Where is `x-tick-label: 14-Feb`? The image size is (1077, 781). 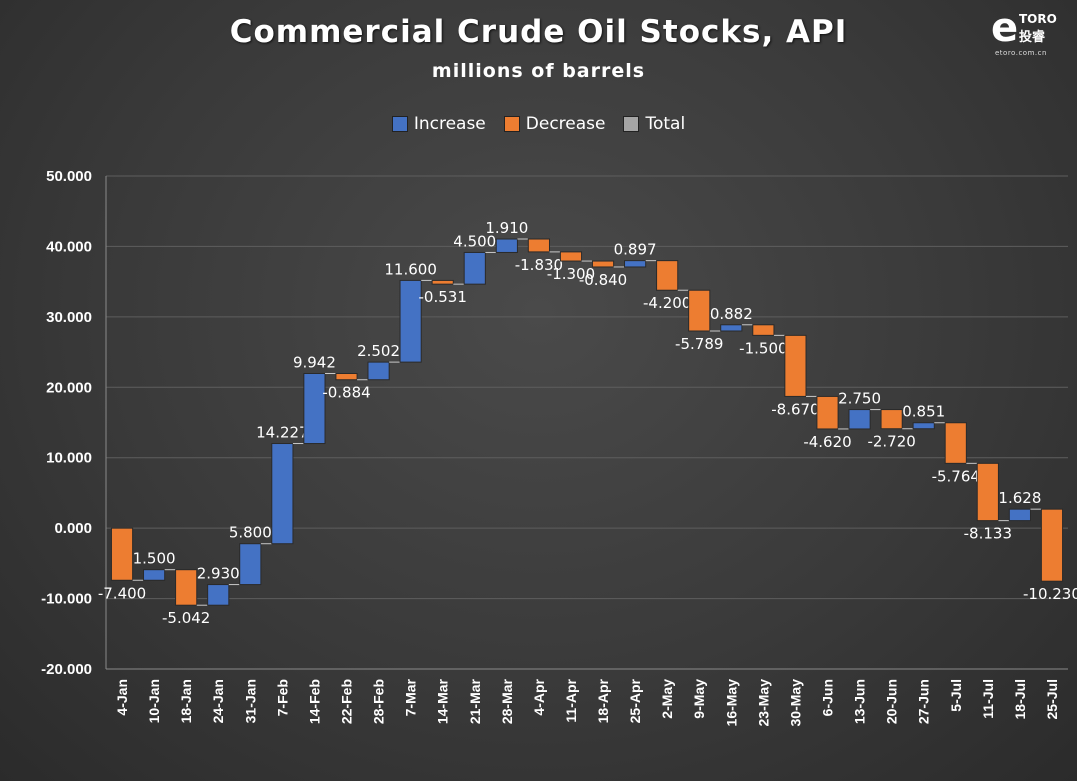 x-tick-label: 14-Feb is located at coordinates (314, 701).